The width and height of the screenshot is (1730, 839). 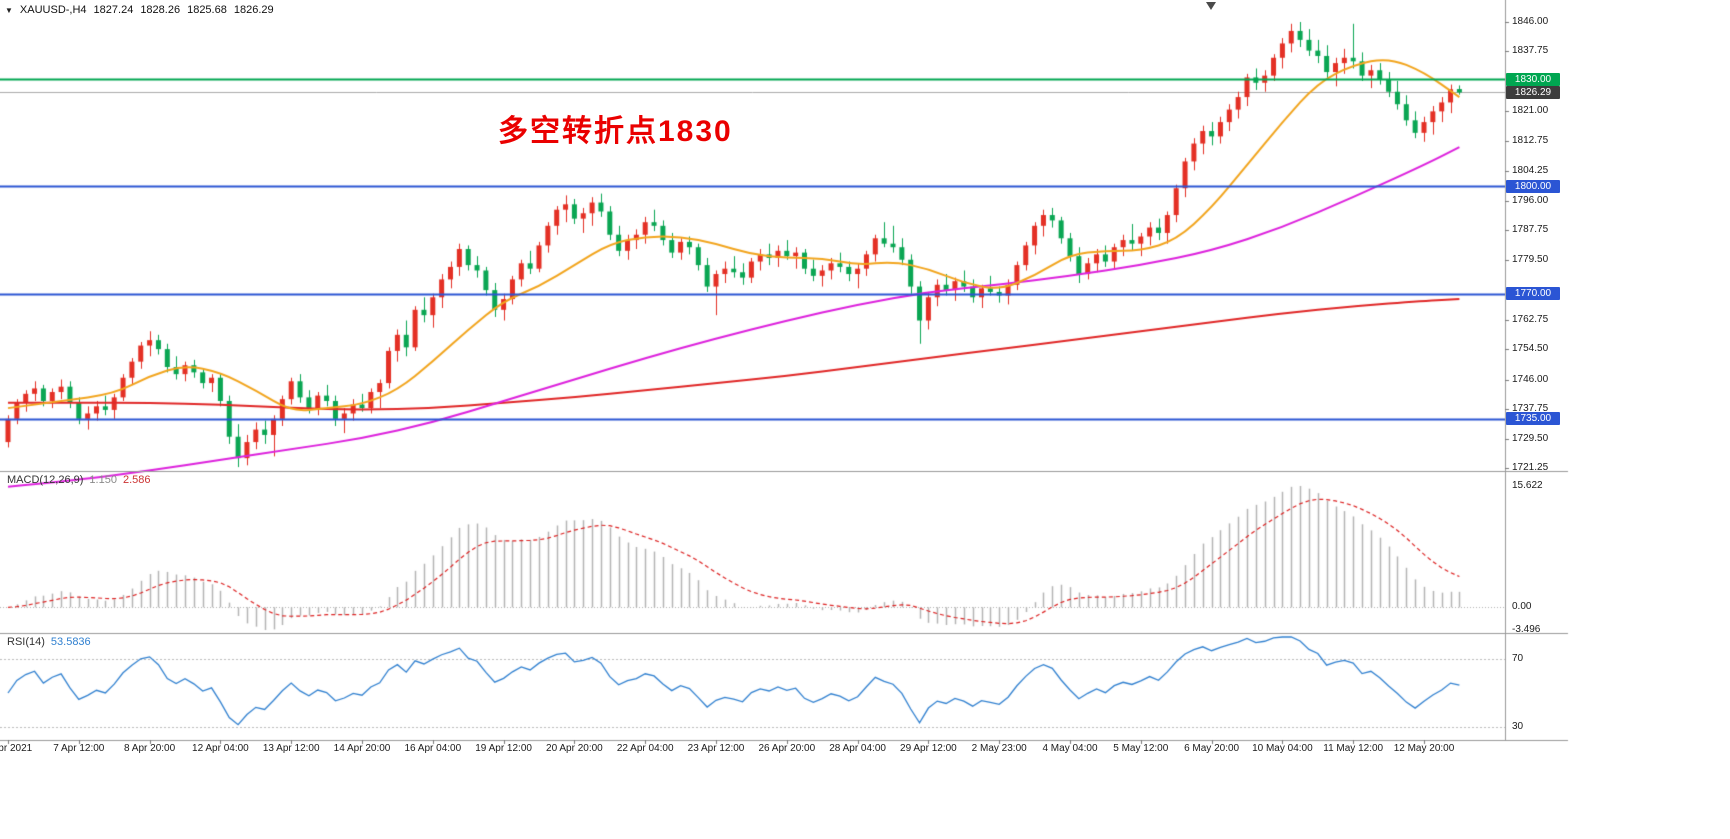 I want to click on price-axis-tick-label: 1846.00, so click(x=1530, y=21).